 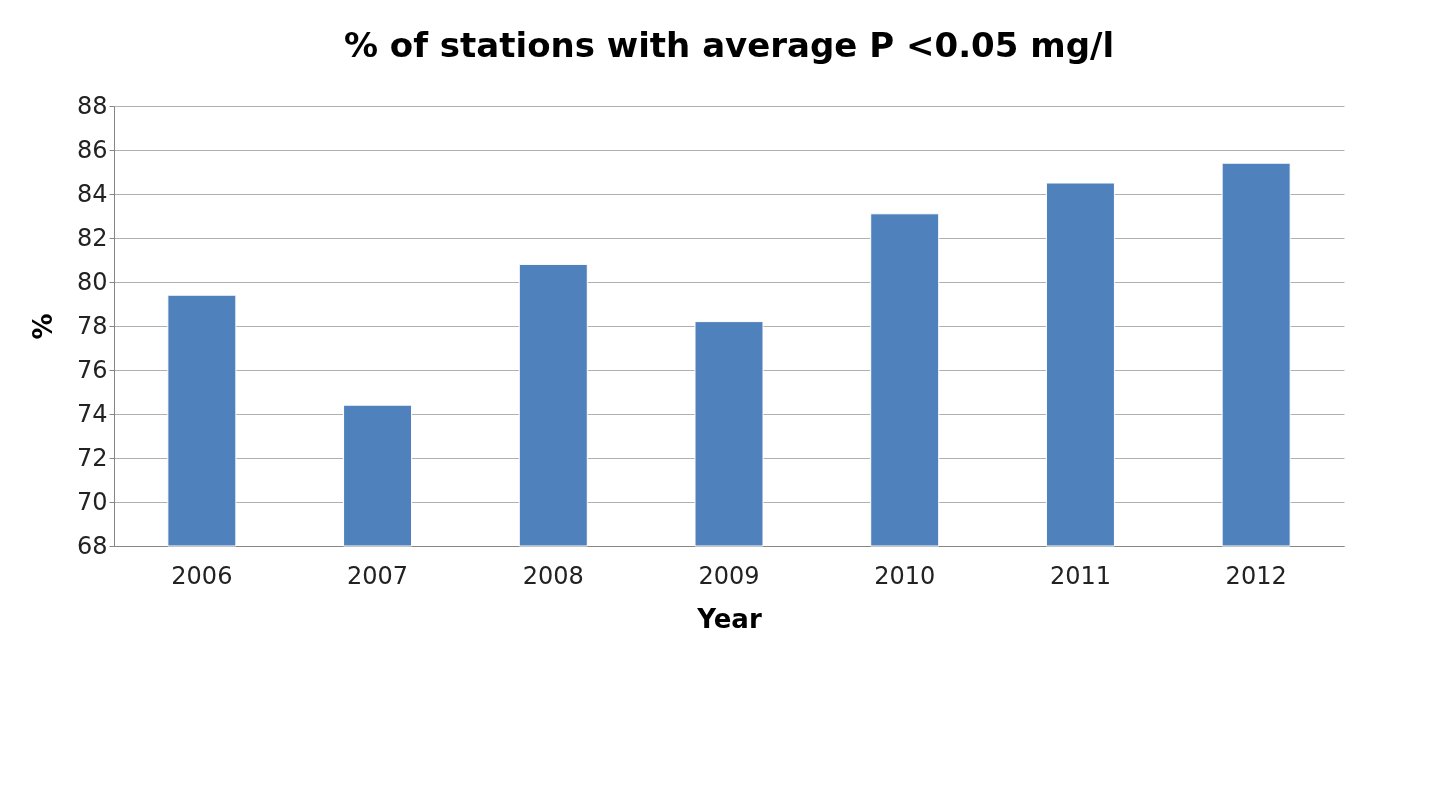 What do you see at coordinates (92, 281) in the screenshot?
I see `y-tick-label: 80` at bounding box center [92, 281].